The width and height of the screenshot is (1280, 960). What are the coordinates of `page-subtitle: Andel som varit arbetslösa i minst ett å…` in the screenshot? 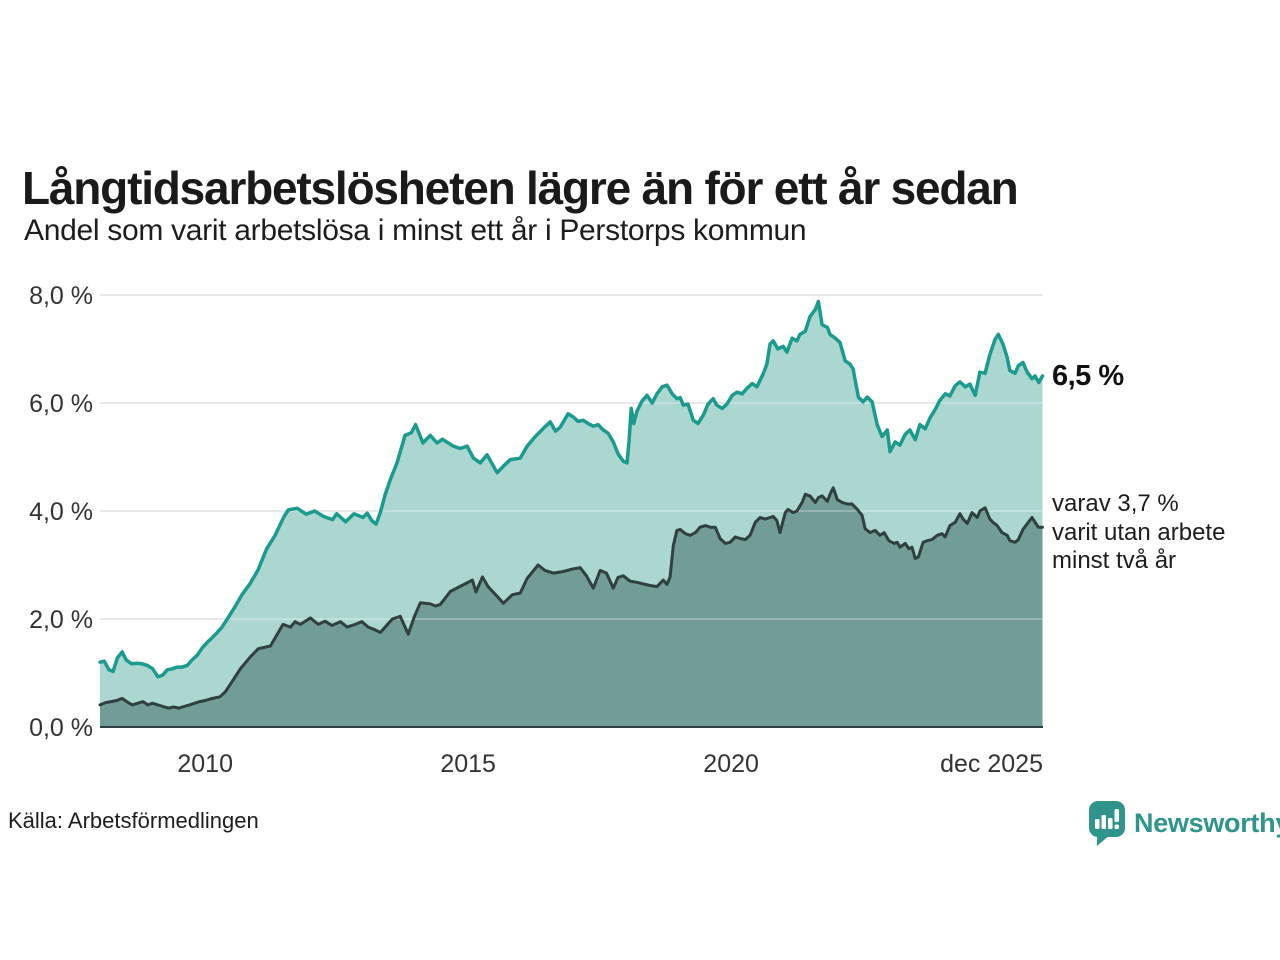 It's located at (415, 230).